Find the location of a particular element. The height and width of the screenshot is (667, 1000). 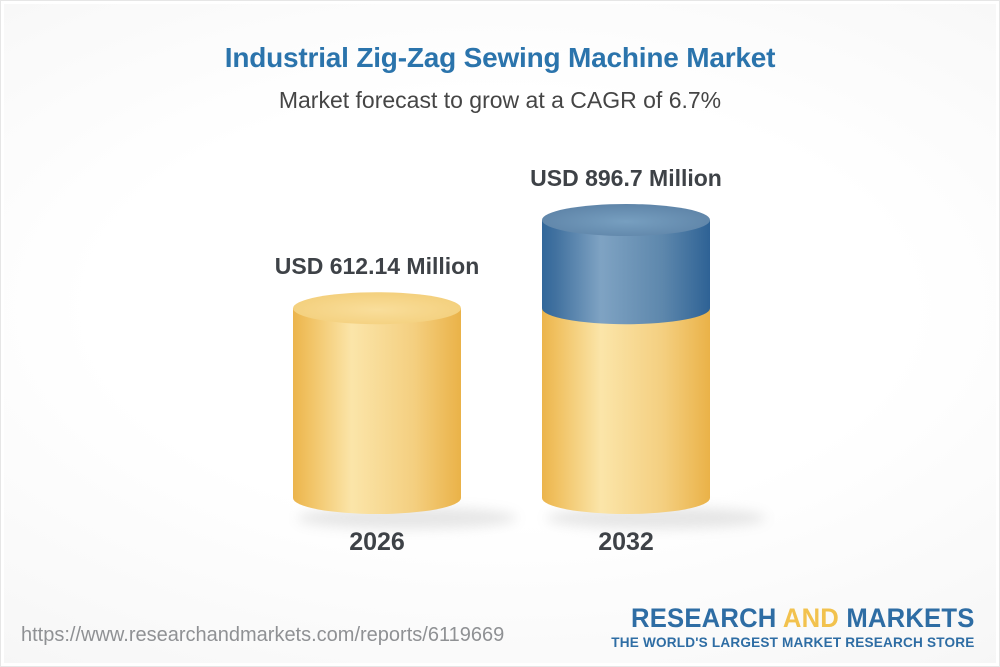

logo-word-and: AND is located at coordinates (811, 618).